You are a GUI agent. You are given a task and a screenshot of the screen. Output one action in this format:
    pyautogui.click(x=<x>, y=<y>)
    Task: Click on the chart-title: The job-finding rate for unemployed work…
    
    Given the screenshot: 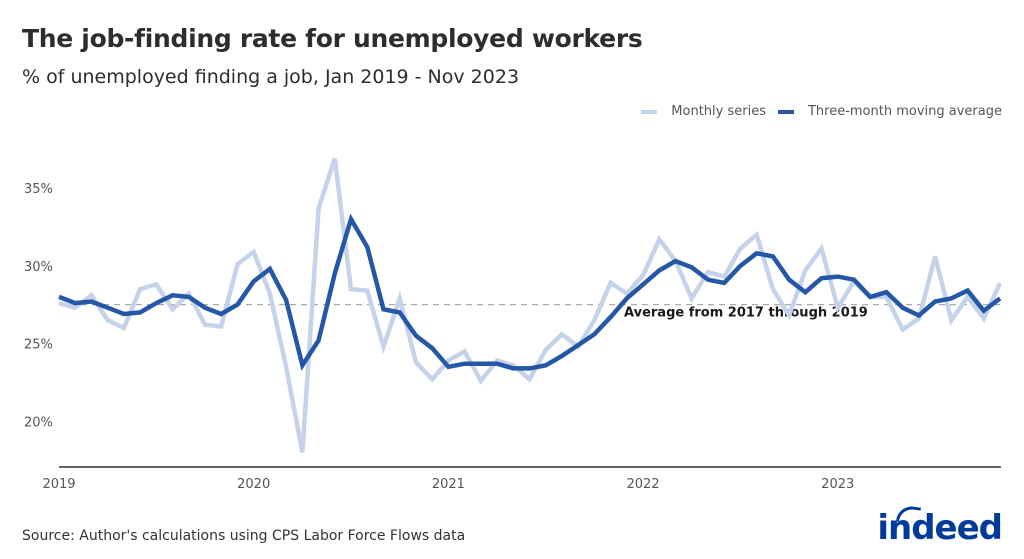 What is the action you would take?
    pyautogui.click(x=332, y=38)
    